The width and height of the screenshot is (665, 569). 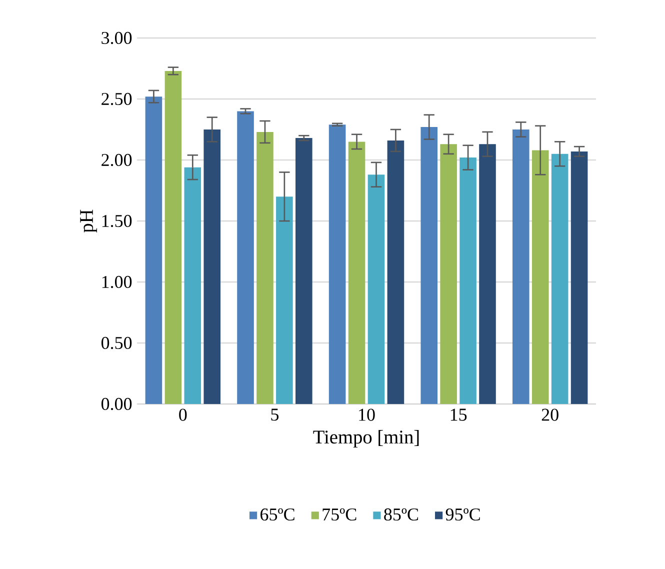 What do you see at coordinates (277, 514) in the screenshot?
I see `legend-label: 65ºC` at bounding box center [277, 514].